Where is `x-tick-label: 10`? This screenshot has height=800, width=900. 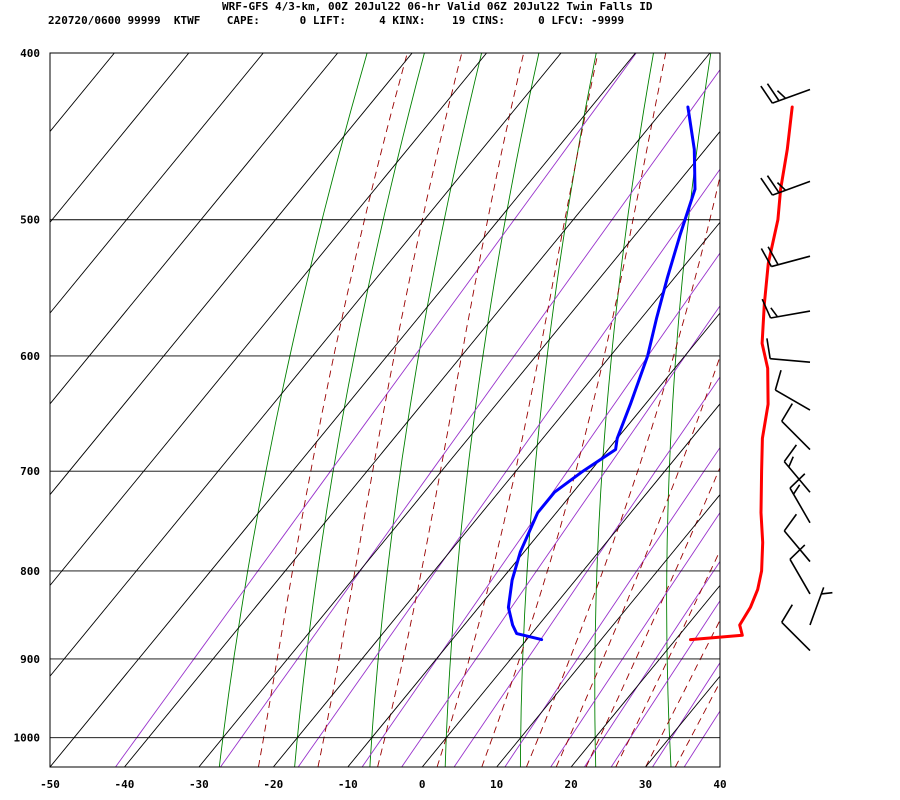
x-tick-label: 10 is located at coordinates (496, 784).